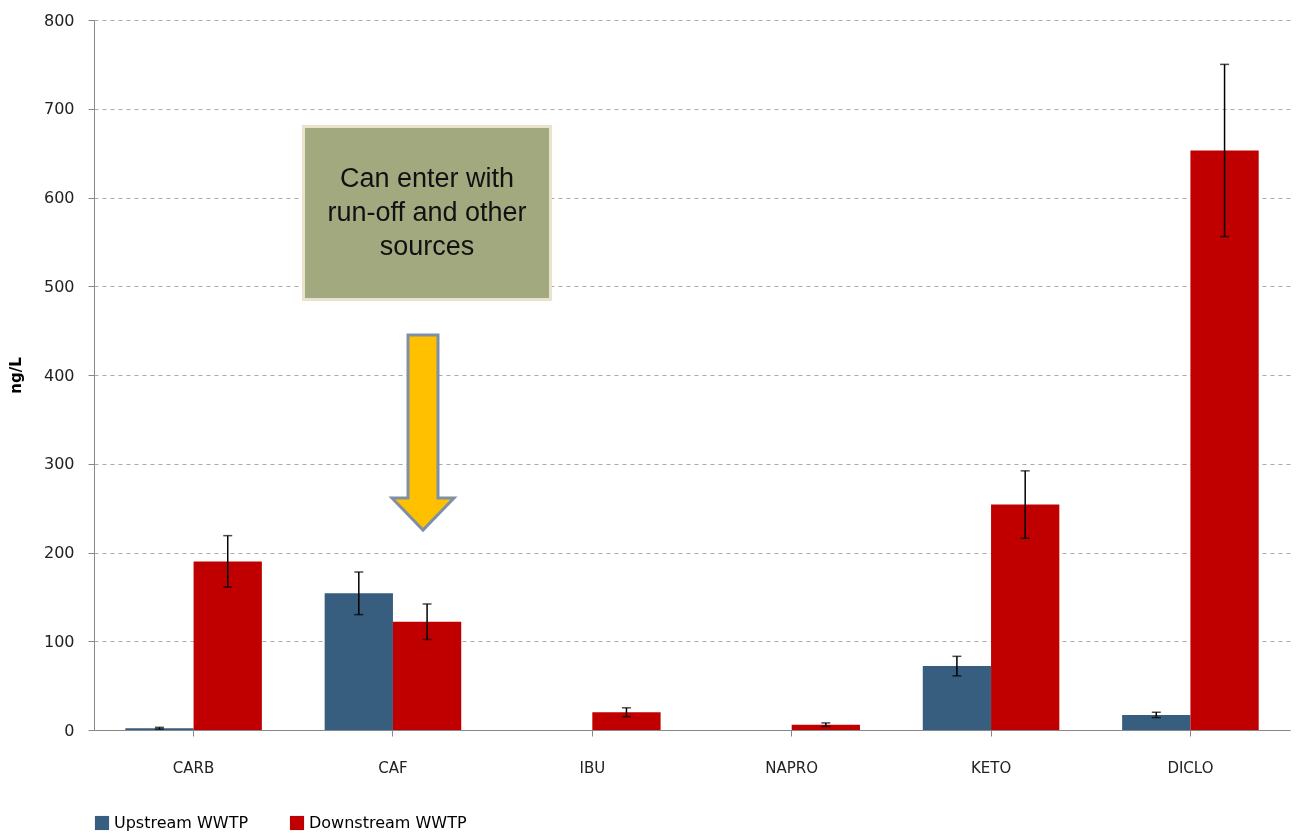 The image size is (1298, 835). I want to click on x-tick-label: CARB, so click(193, 767).